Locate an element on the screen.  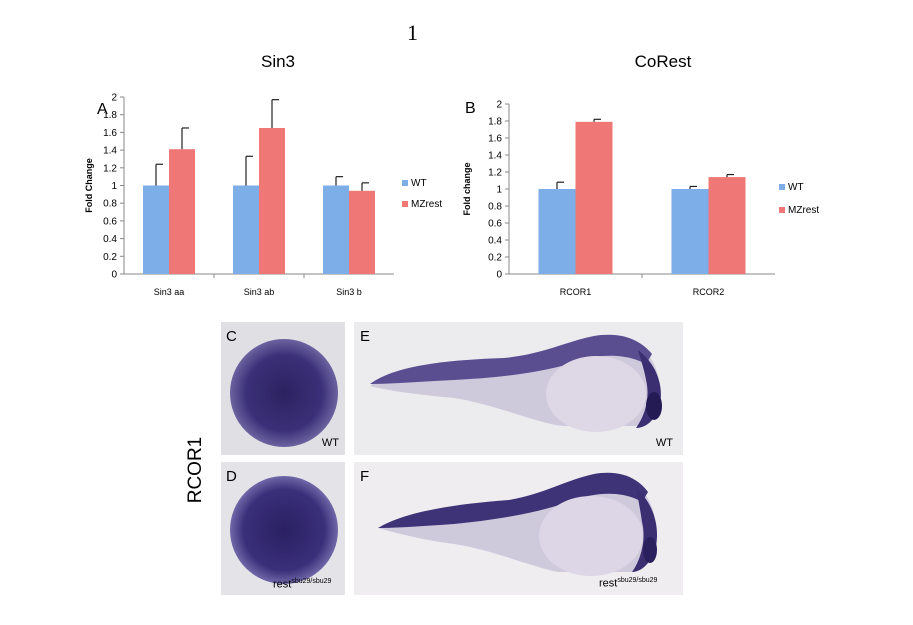
corest-y-tick-label: 0.4 is located at coordinates (495, 241).